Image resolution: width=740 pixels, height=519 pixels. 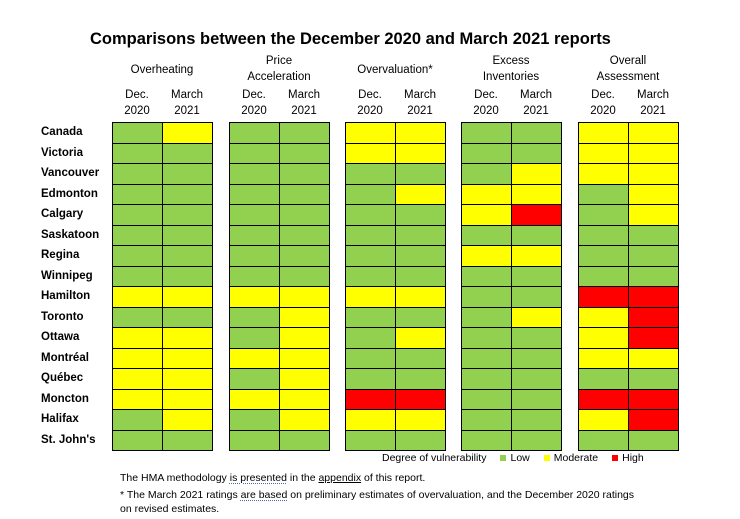 I want to click on column-header: Overheating, so click(x=162, y=70).